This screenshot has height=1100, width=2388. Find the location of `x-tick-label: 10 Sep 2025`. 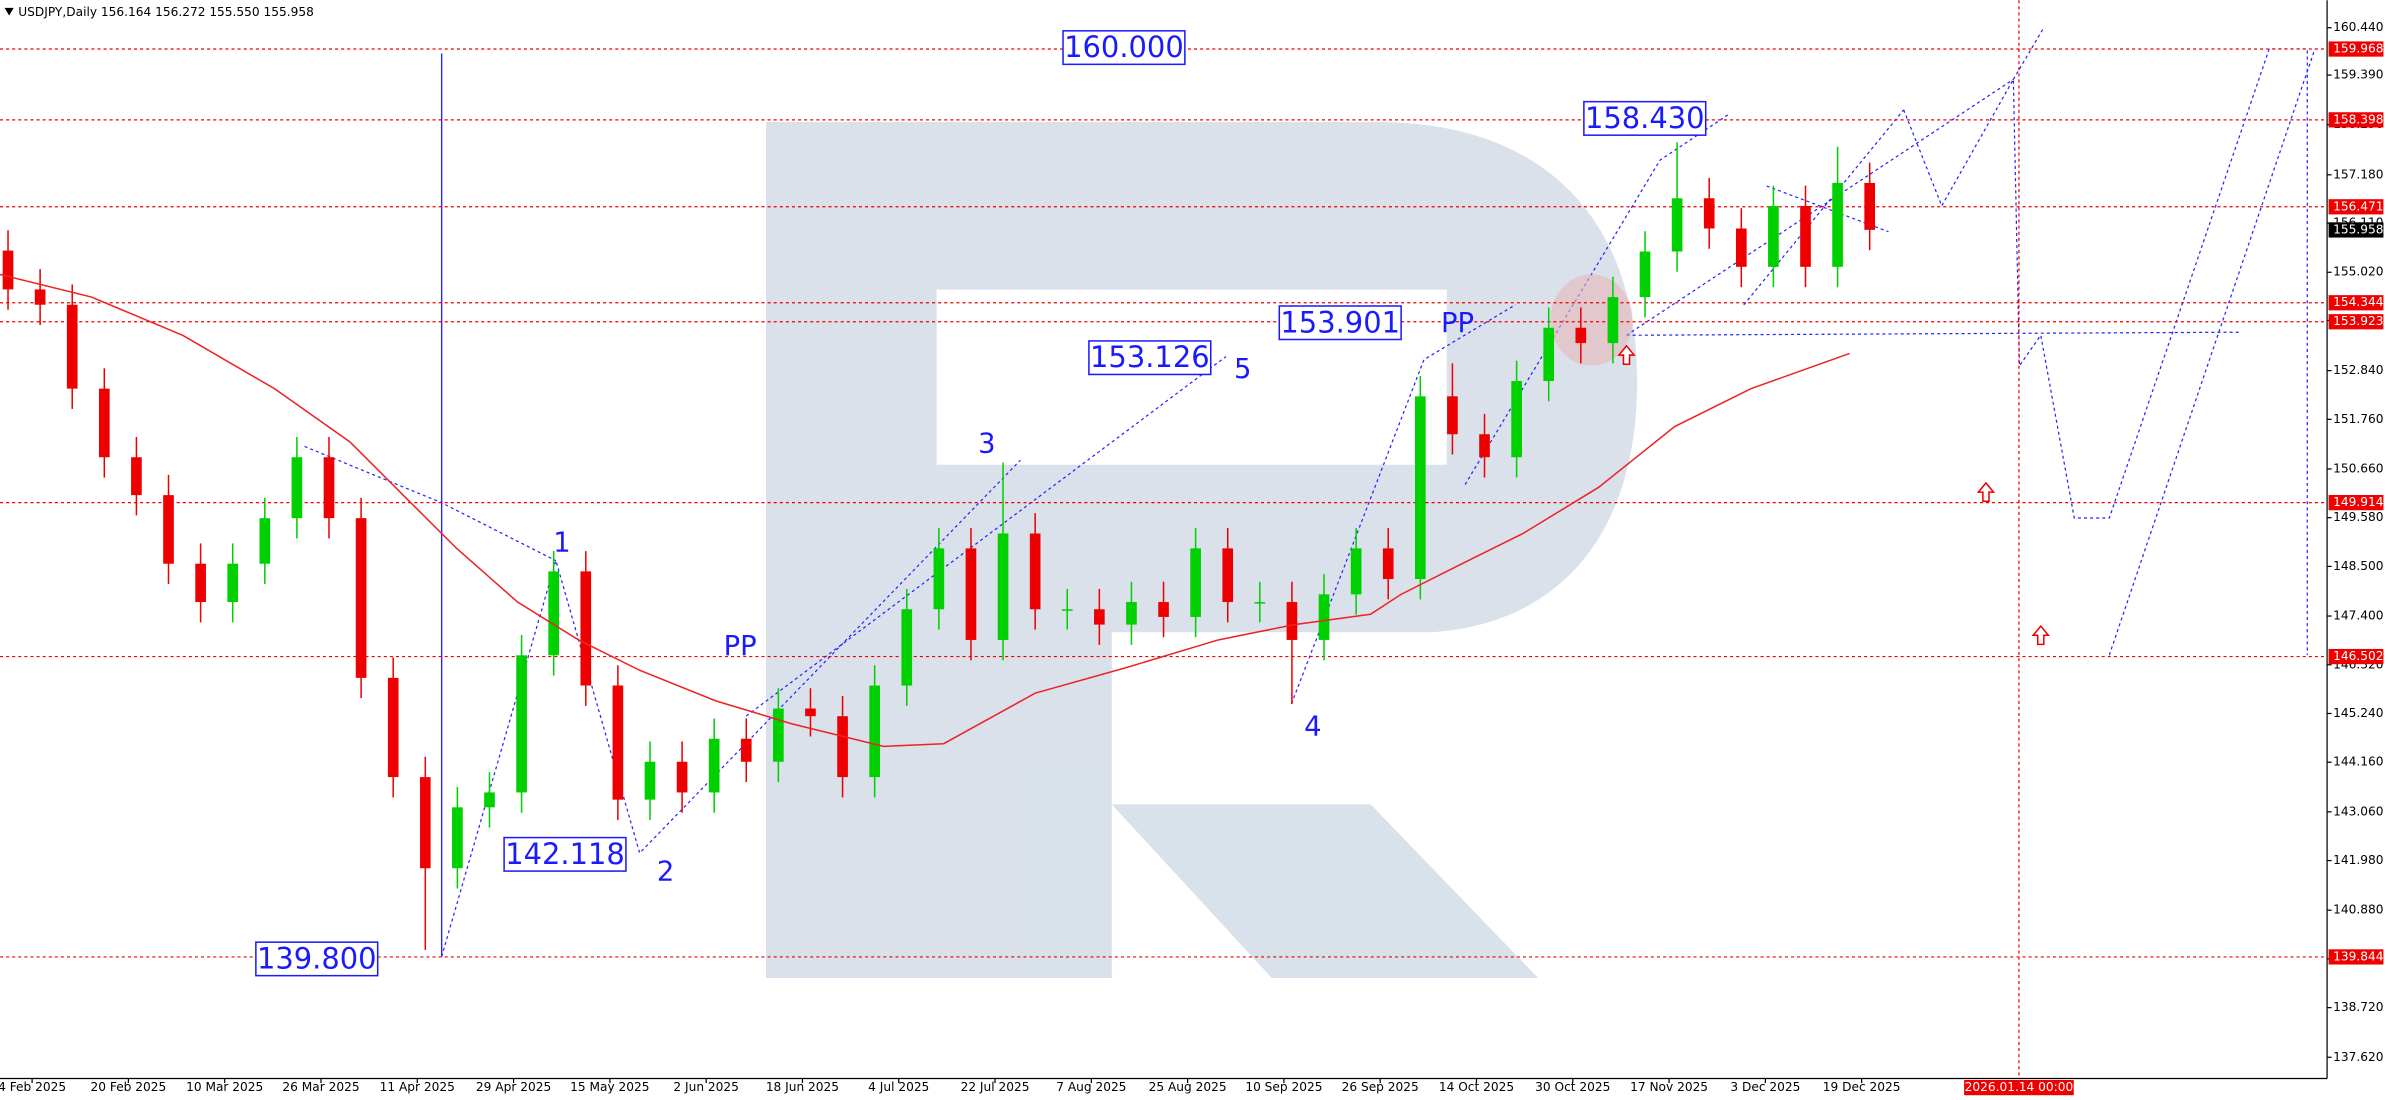

x-tick-label: 10 Sep 2025 is located at coordinates (1283, 1087).